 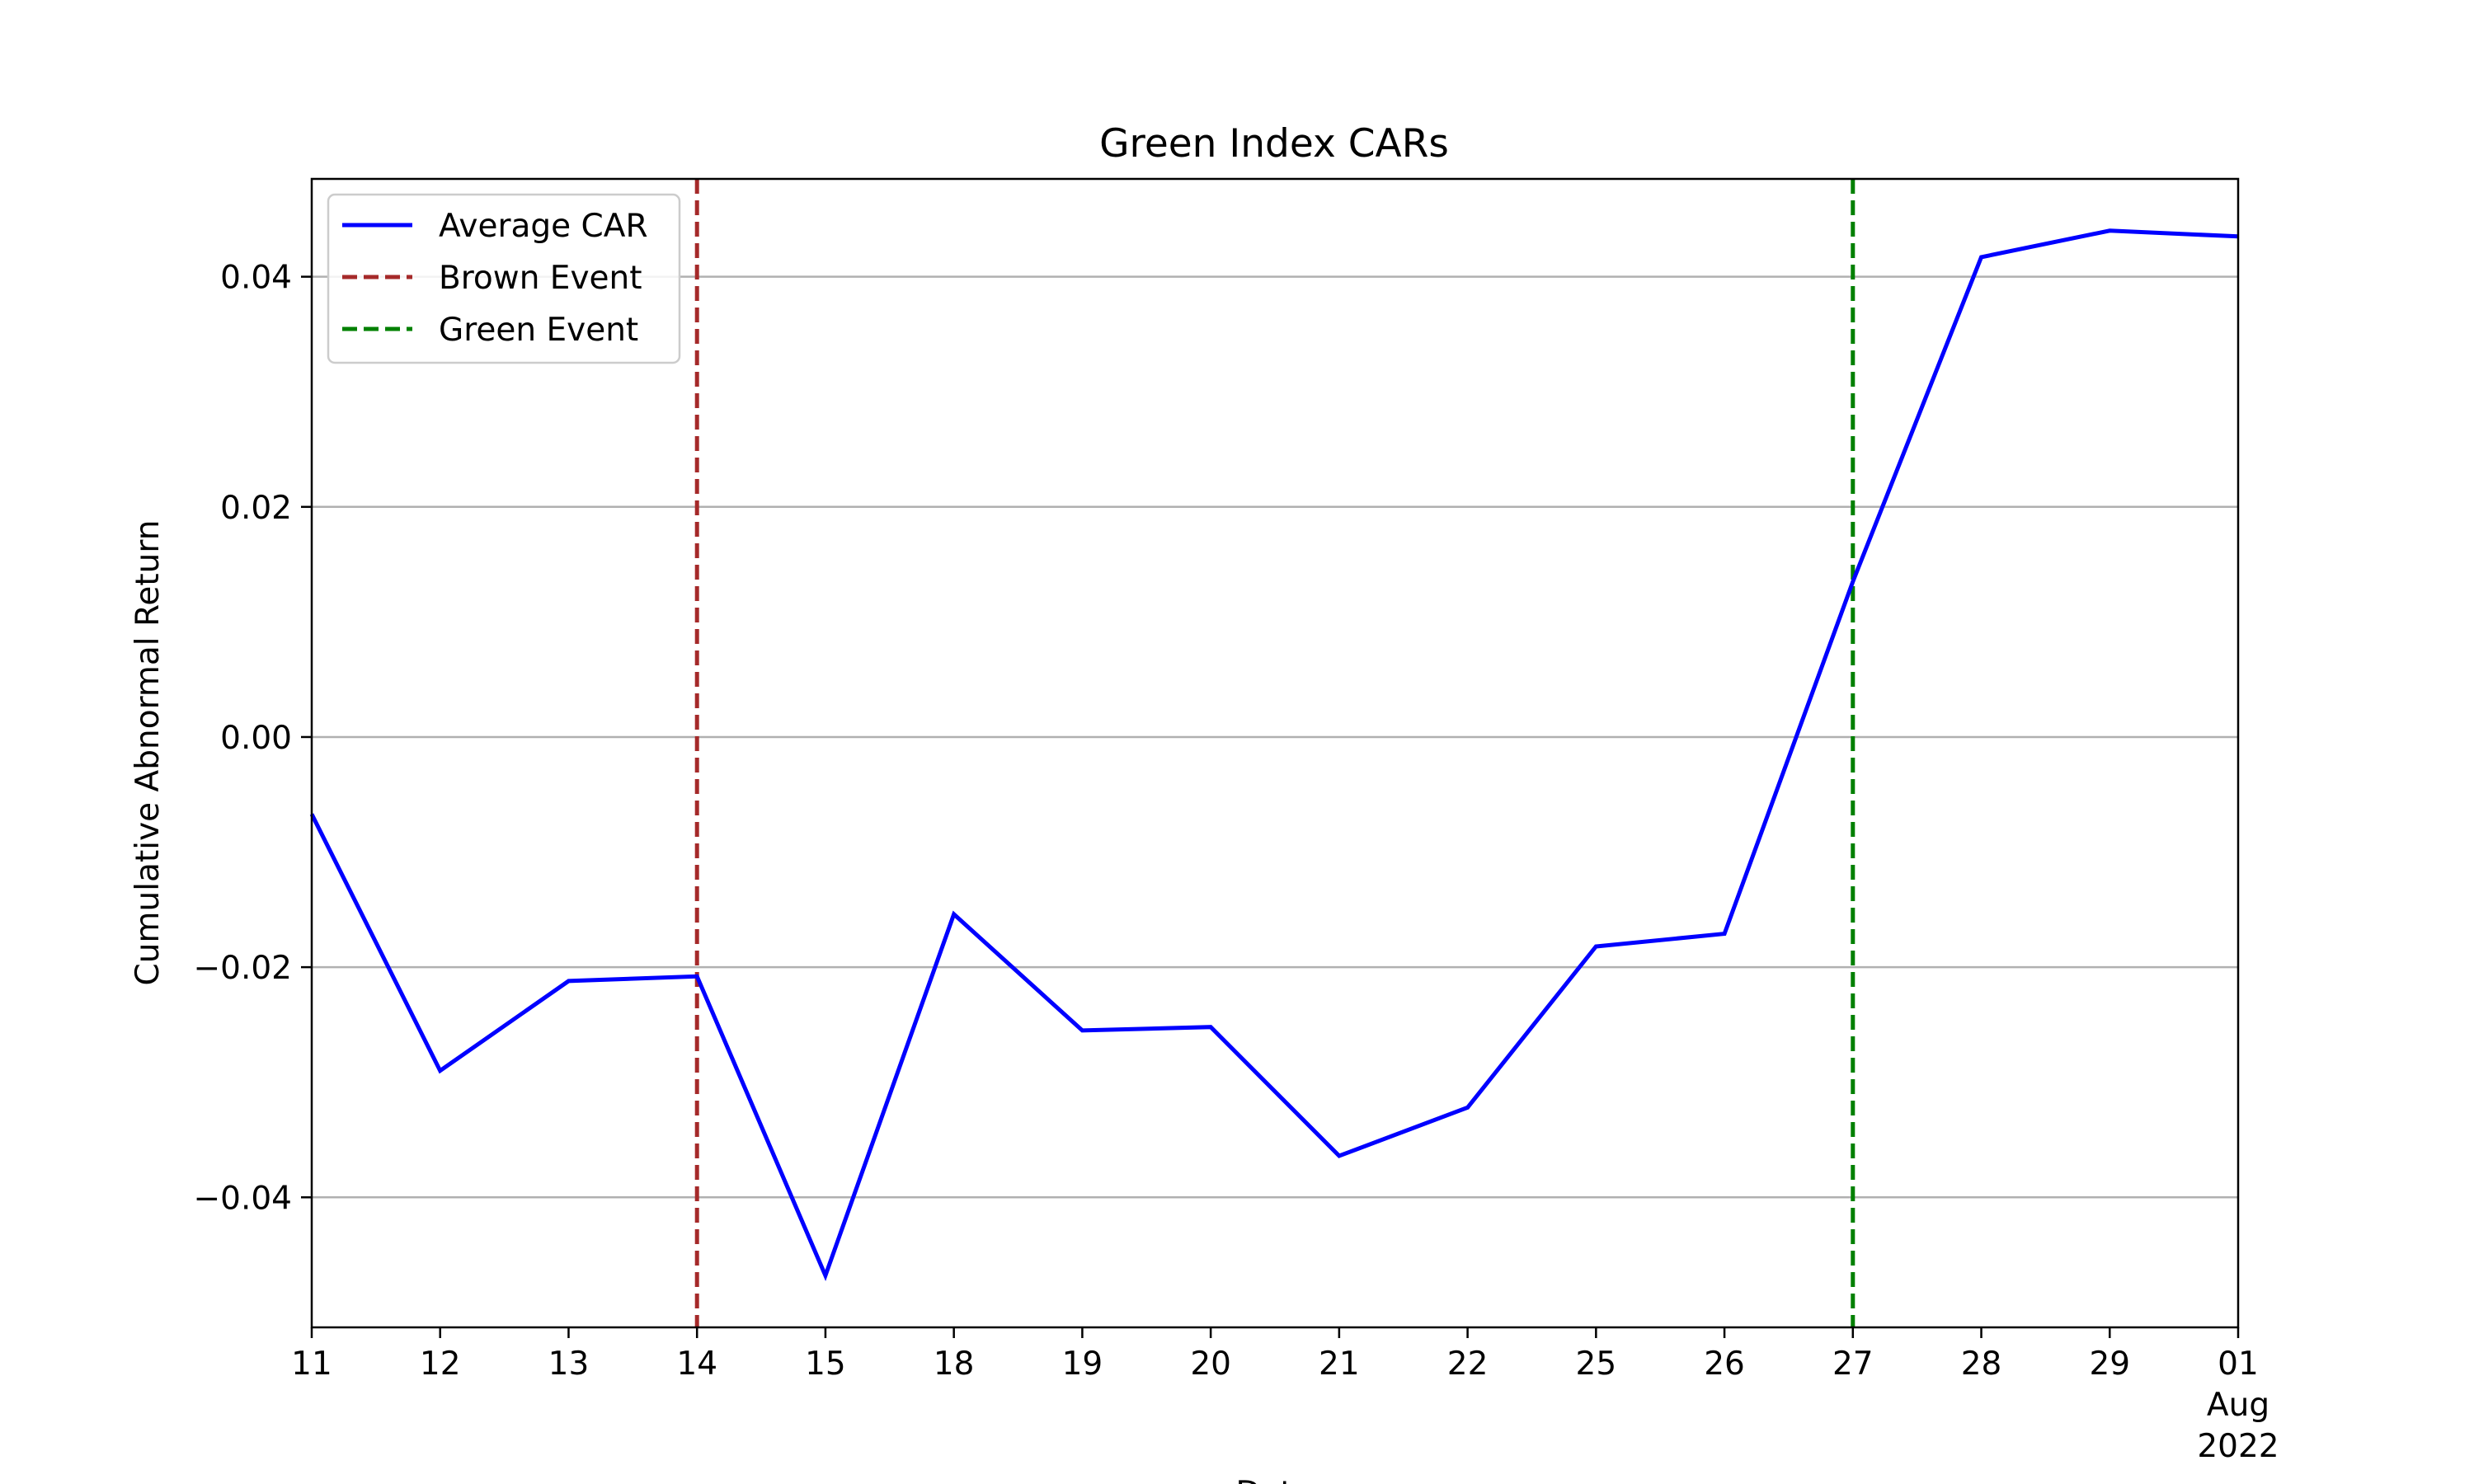 I want to click on x-tick-label: 11, so click(x=311, y=1364).